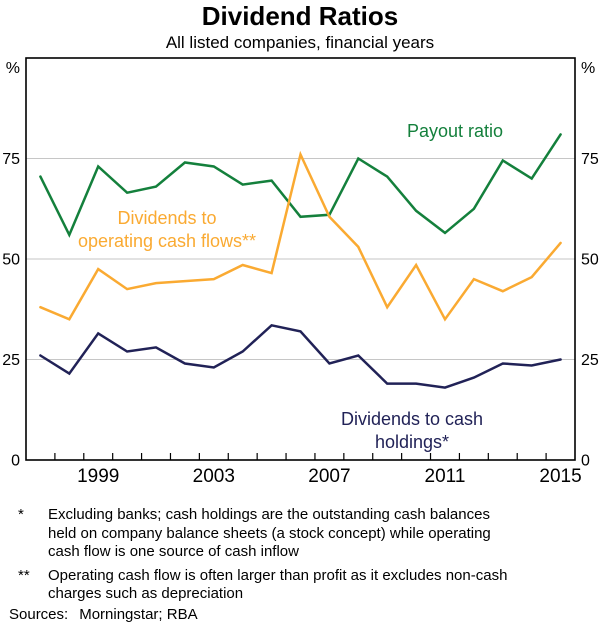  Describe the element at coordinates (445, 476) in the screenshot. I see `x-tick-label-2011: 2011` at that location.